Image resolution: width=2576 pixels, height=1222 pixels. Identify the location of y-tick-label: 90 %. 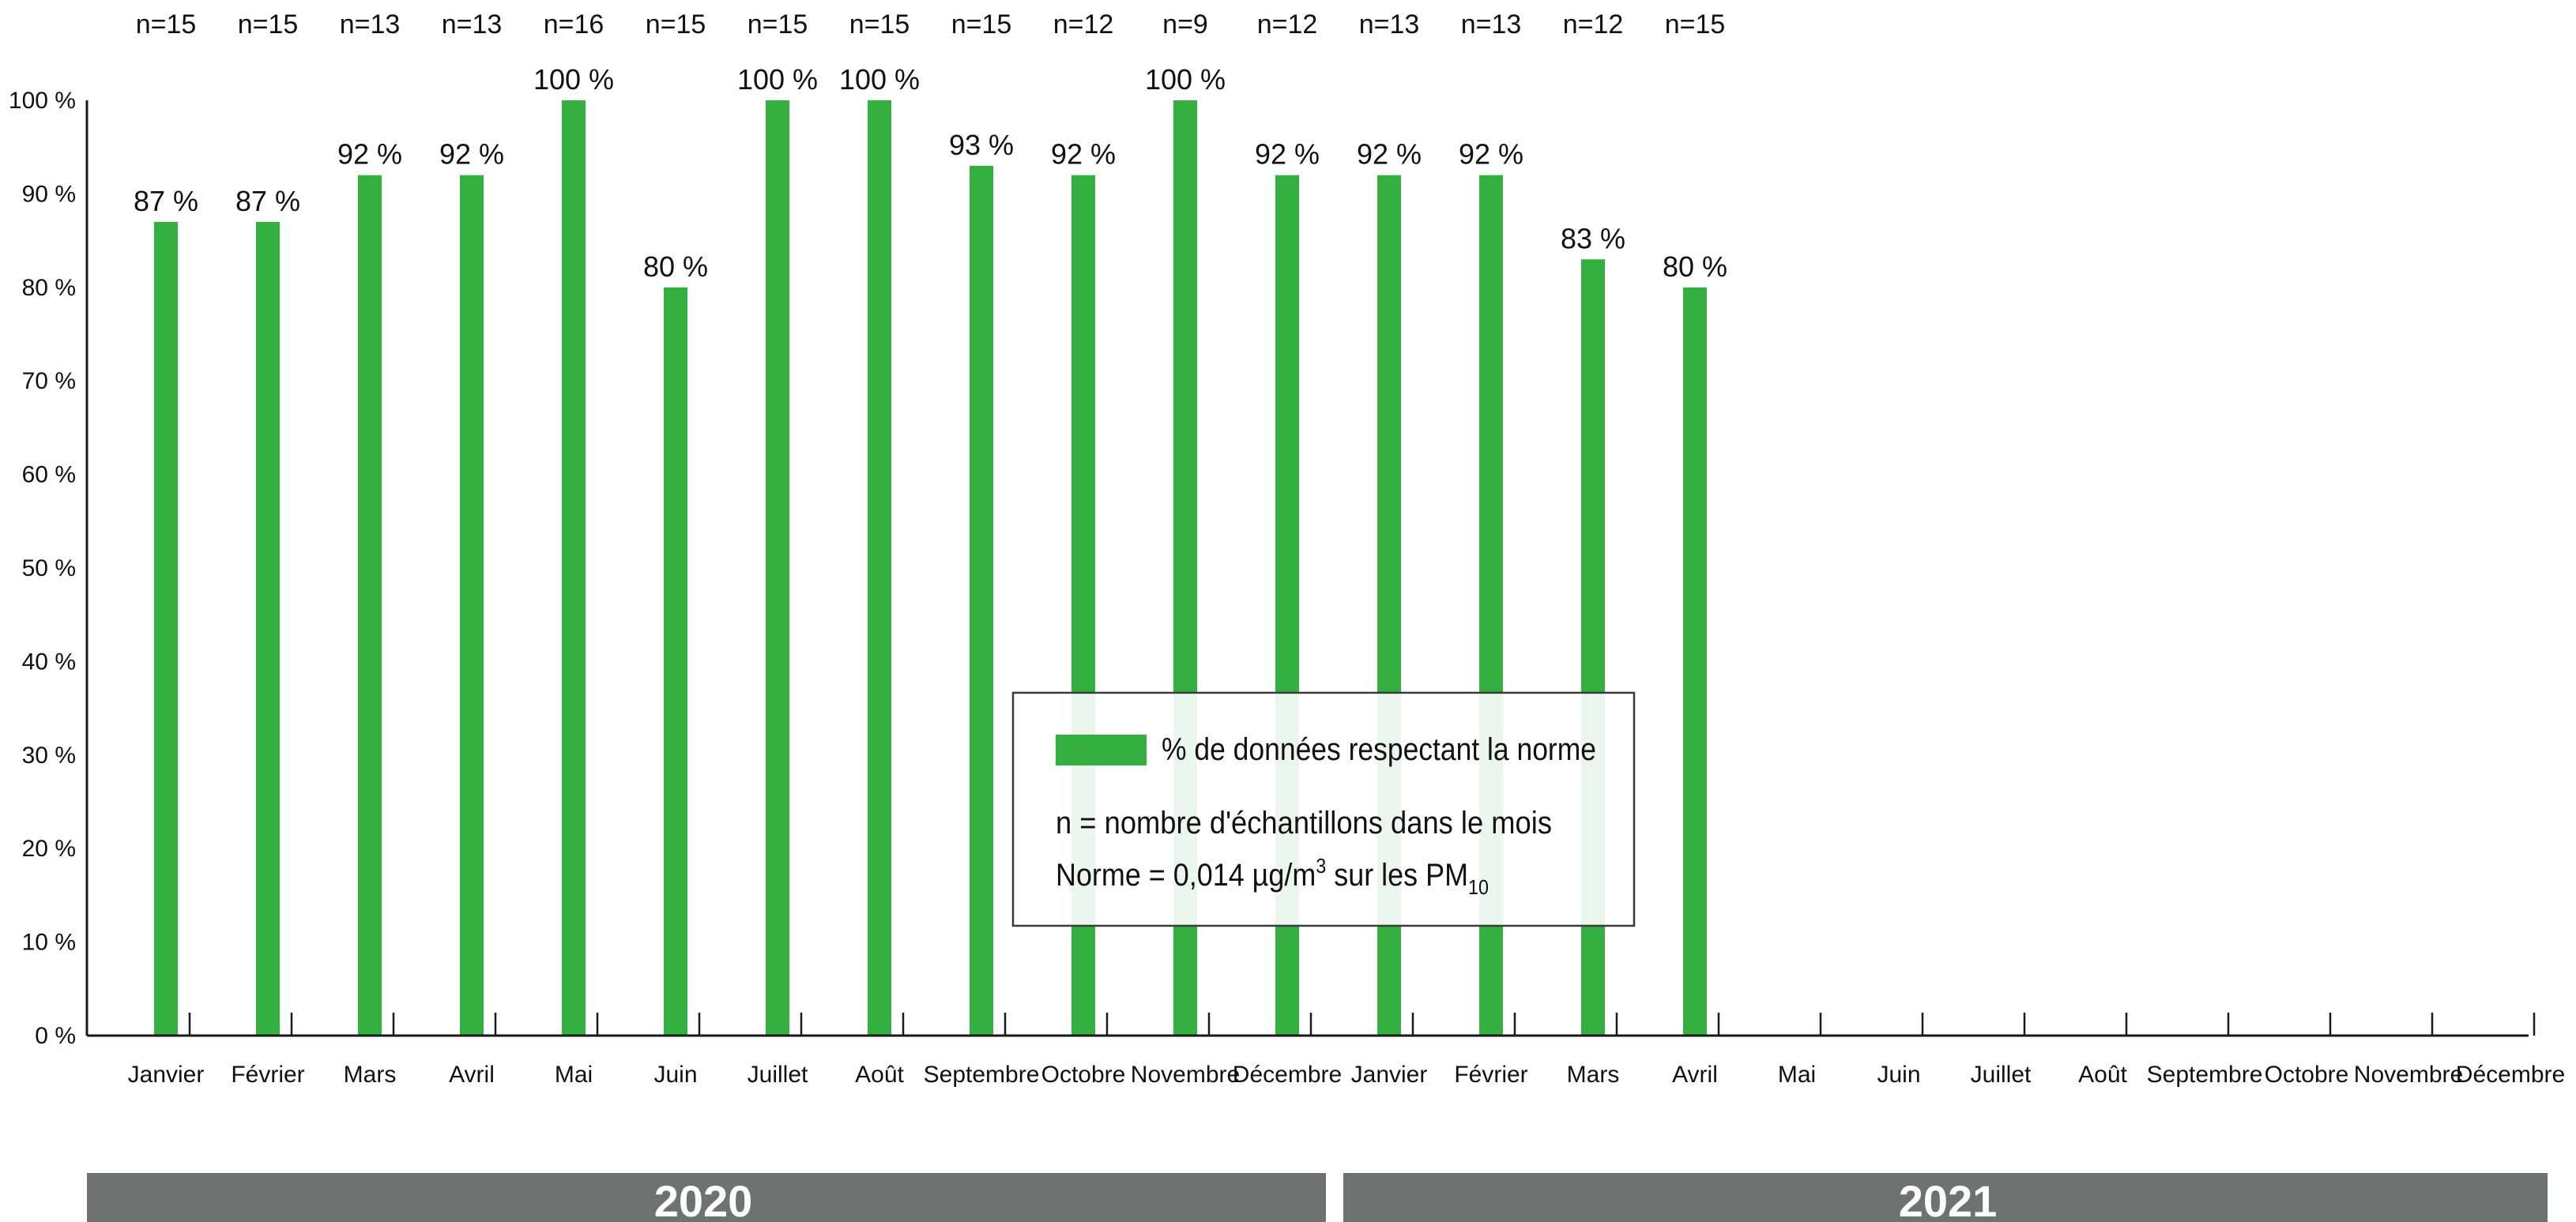
(49, 194).